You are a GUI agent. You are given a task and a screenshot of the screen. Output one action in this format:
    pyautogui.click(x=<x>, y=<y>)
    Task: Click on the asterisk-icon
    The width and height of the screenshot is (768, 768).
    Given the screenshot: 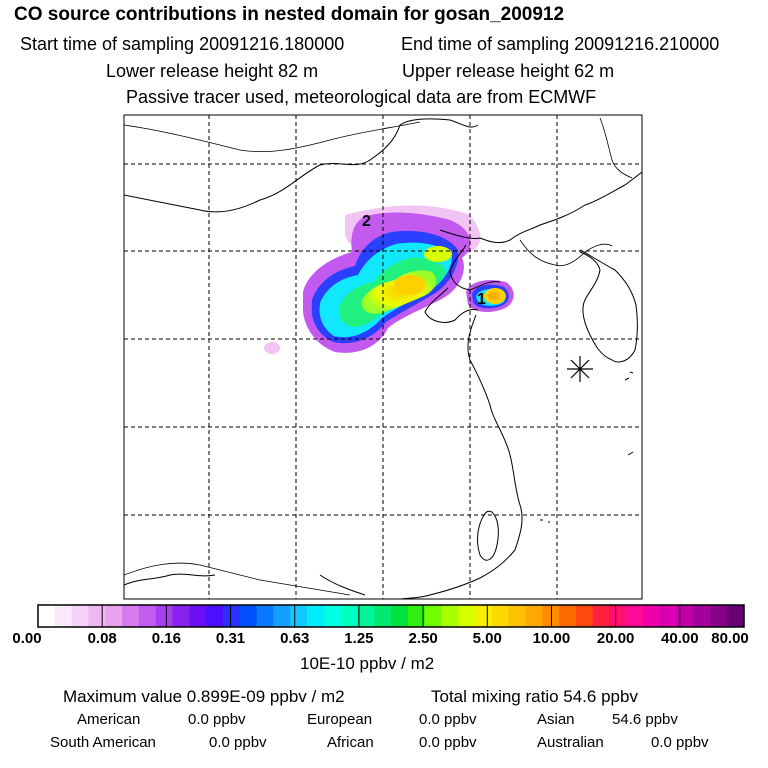 What is the action you would take?
    pyautogui.click(x=580, y=369)
    